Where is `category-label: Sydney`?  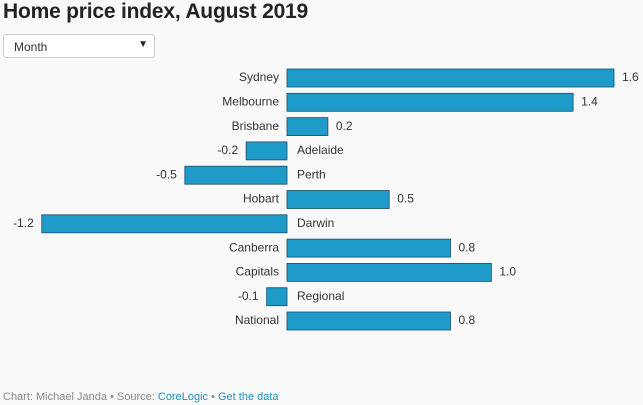 category-label: Sydney is located at coordinates (259, 77).